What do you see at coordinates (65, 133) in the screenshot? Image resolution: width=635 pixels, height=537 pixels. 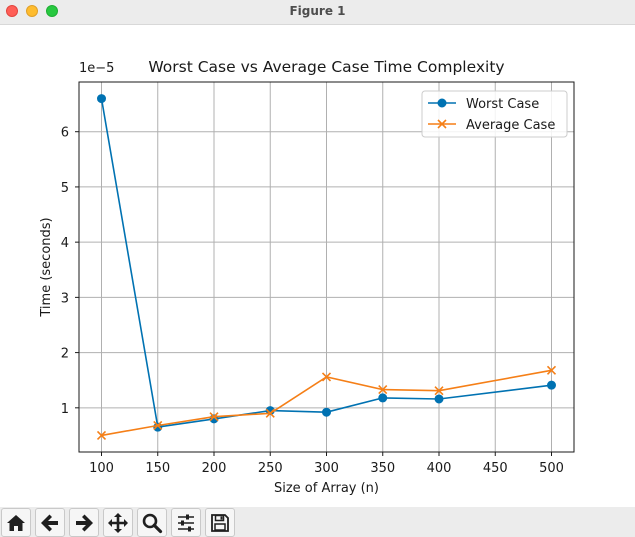 I see `y-tick-label: 6` at bounding box center [65, 133].